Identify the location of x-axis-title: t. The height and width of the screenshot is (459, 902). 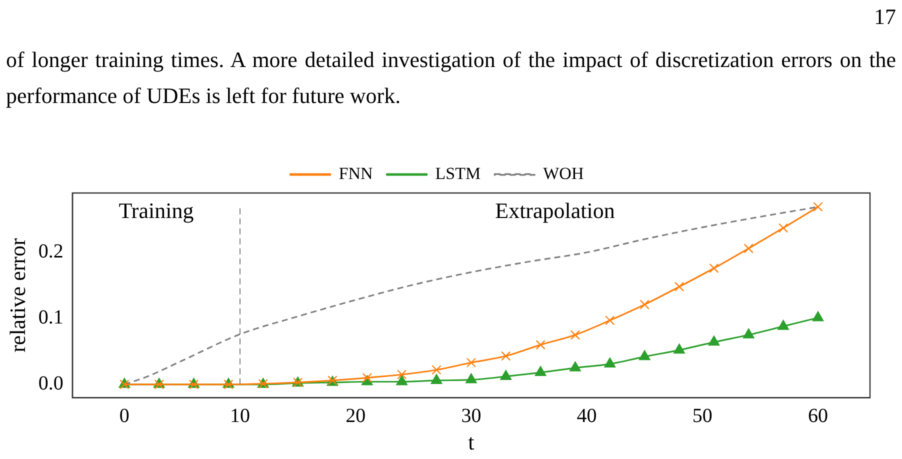
(471, 442).